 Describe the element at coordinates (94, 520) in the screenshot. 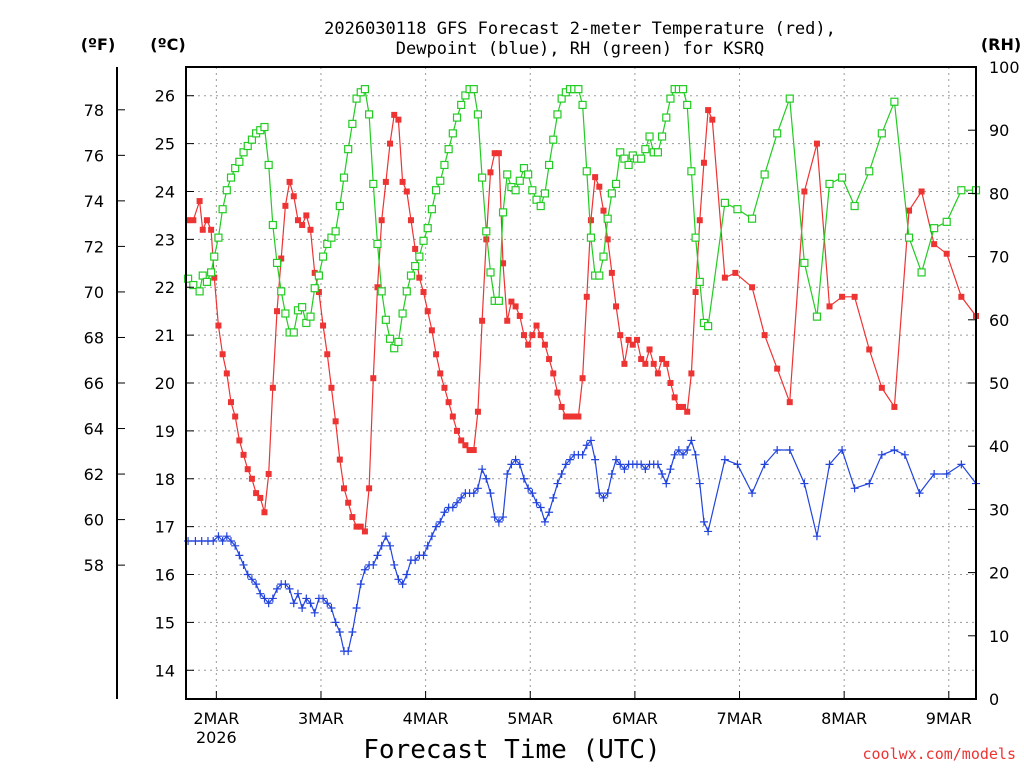

I see `fahrenheit-tick-label: 60` at that location.